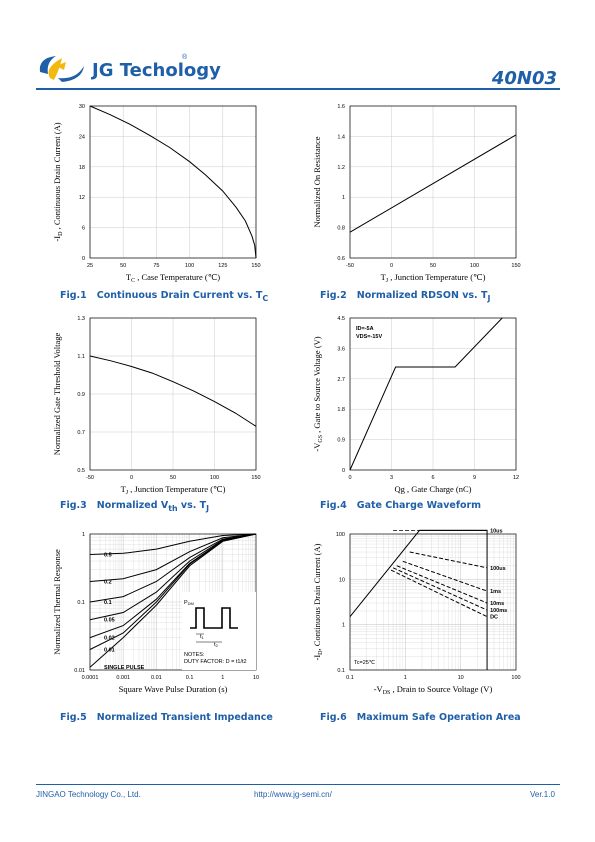 This screenshot has height=842, width=595. Describe the element at coordinates (133, 281) in the screenshot. I see `x-axis-label-sub: C` at that location.